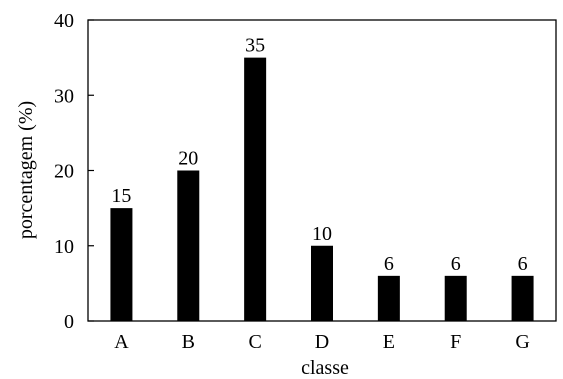  What do you see at coordinates (26, 170) in the screenshot?
I see `y-axis-title: porcentagem (%)` at bounding box center [26, 170].